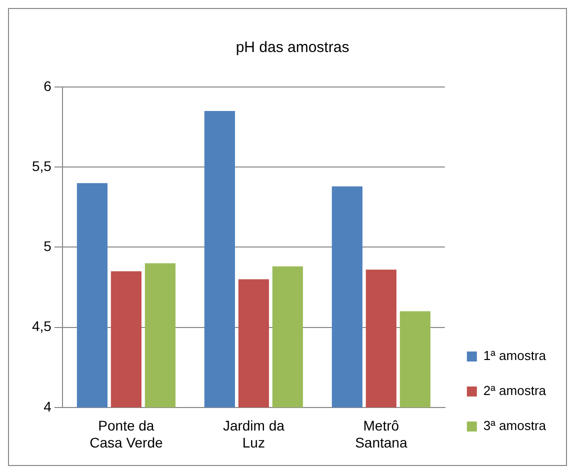 This screenshot has height=474, width=575. I want to click on y-tick-label: 4, so click(48, 406).